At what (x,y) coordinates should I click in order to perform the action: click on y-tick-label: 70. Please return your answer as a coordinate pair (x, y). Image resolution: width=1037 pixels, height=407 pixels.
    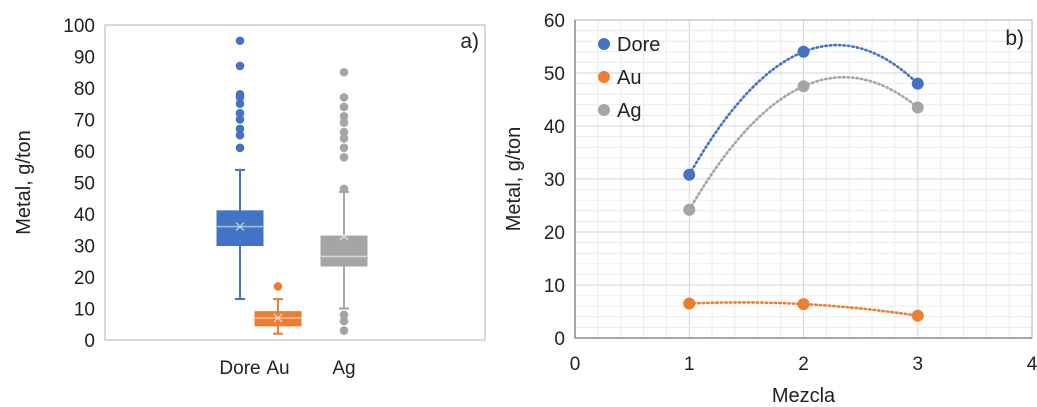
    Looking at the image, I should click on (84, 121).